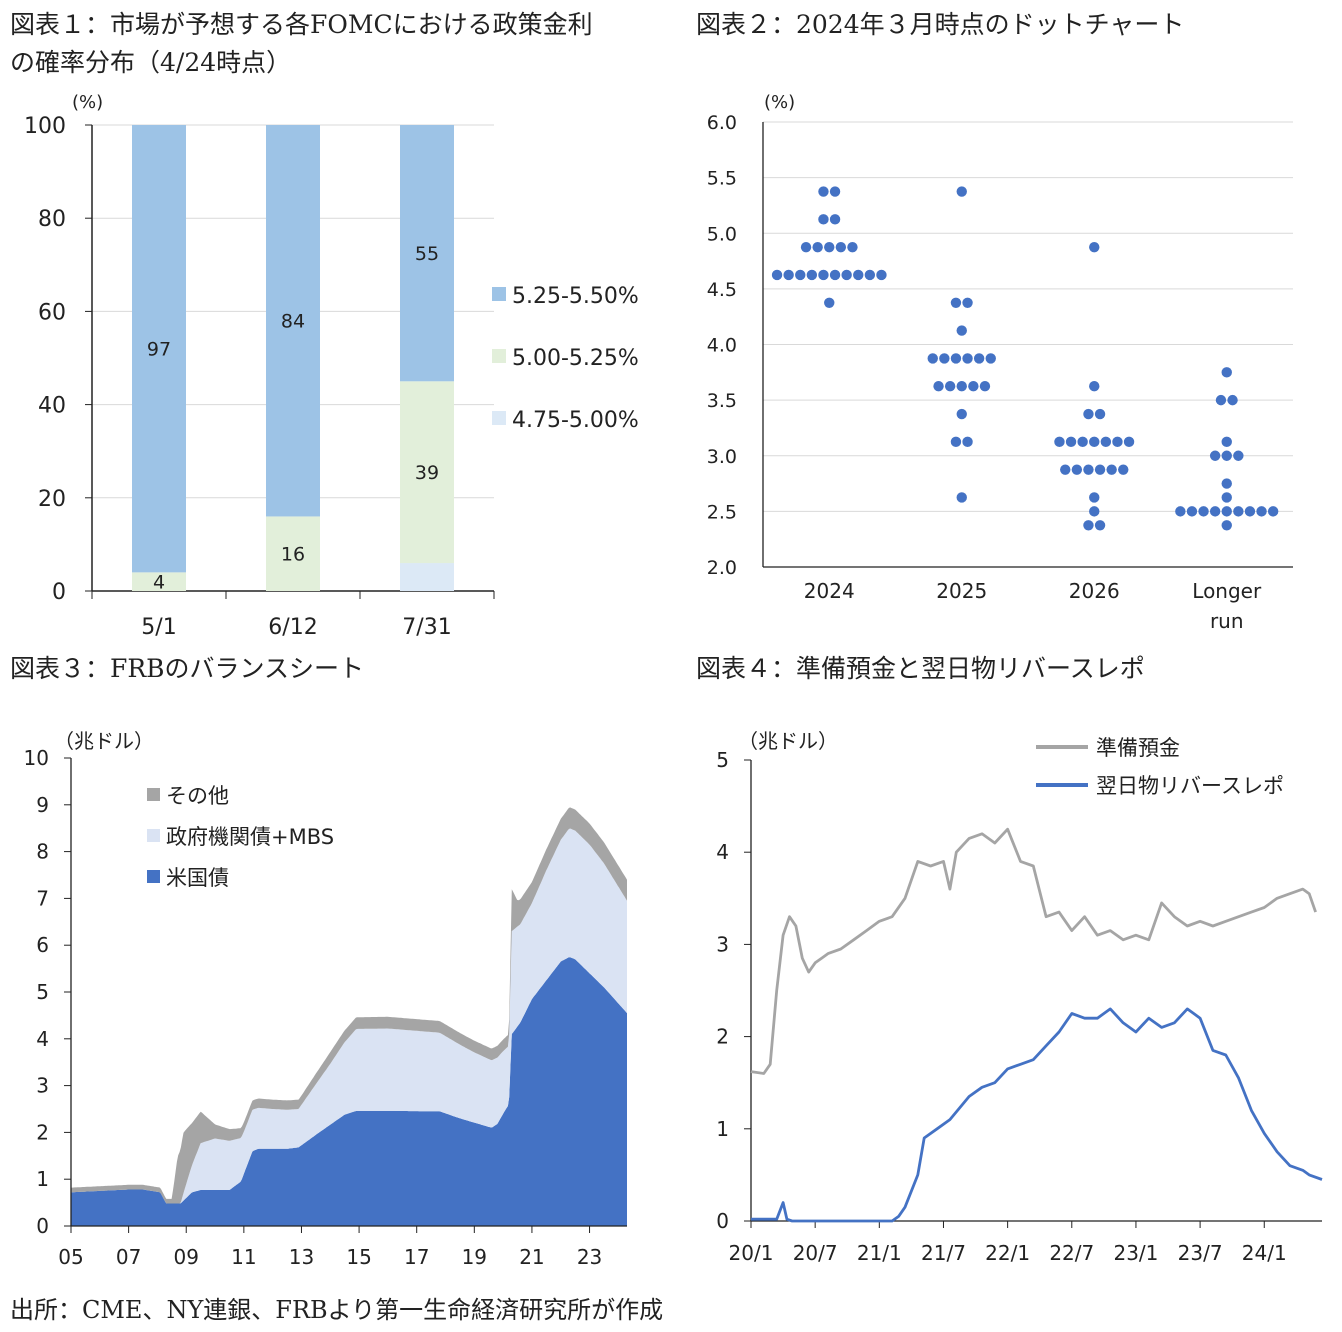  What do you see at coordinates (416, 1257) in the screenshot?
I see `x-tick-label: 17` at bounding box center [416, 1257].